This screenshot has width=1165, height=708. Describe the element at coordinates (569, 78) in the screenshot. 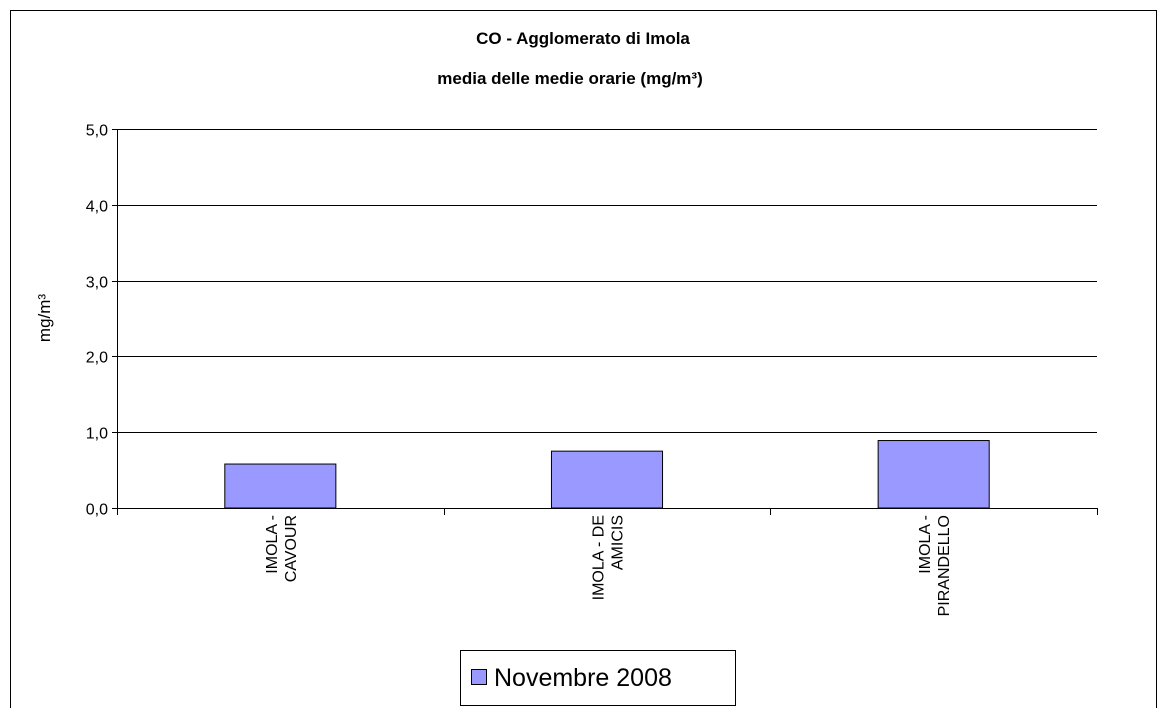

I see `chart-subtitle: media delle medie orarie (mg/m³)` at that location.